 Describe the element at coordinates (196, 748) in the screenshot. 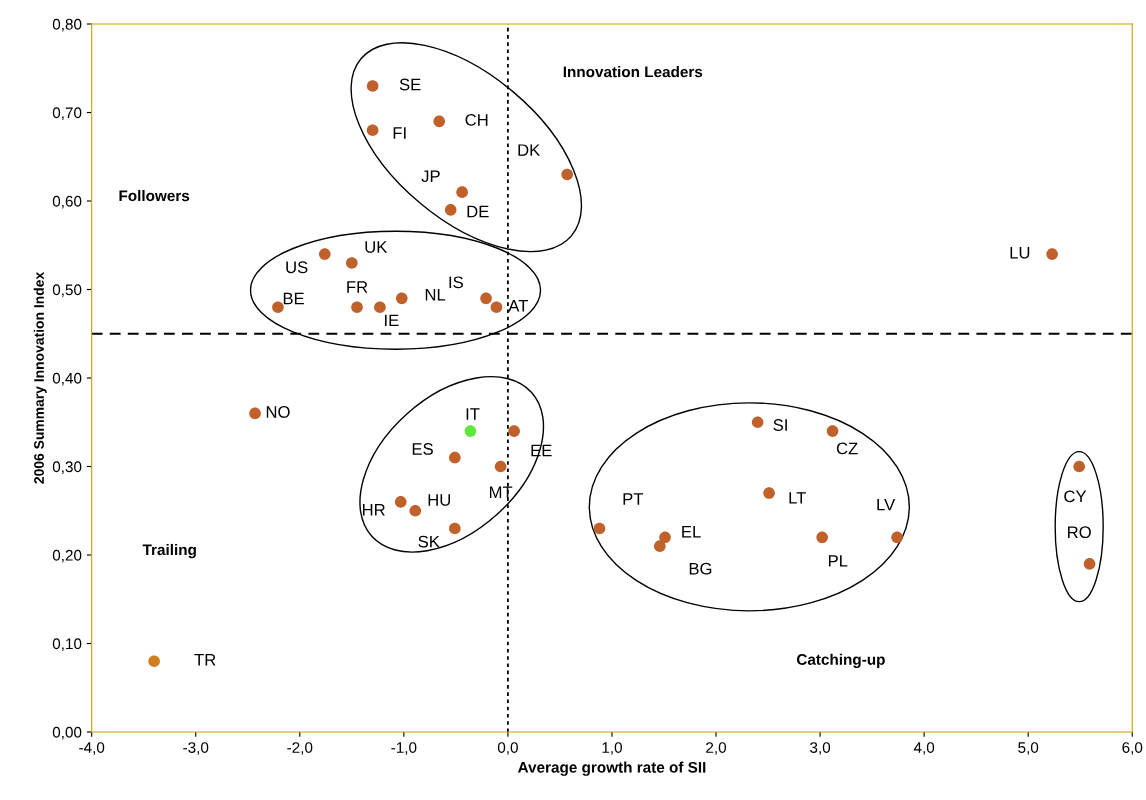

I see `x-tick-label: -3,0` at that location.